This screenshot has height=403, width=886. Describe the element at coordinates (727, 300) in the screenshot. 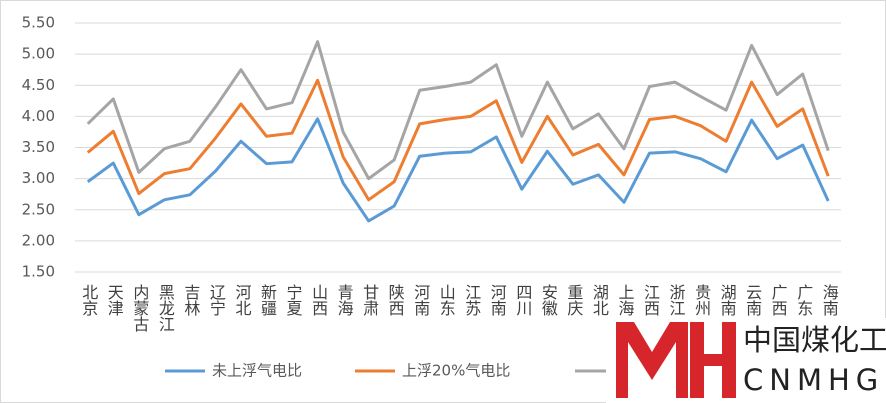

I see `x-tick-label: 湖南` at that location.